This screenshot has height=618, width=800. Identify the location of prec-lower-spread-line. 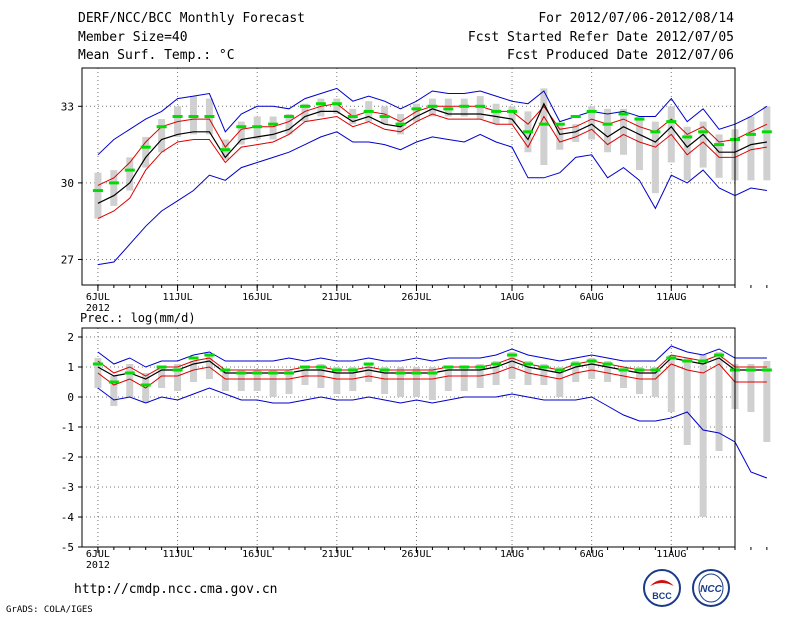
(432, 376).